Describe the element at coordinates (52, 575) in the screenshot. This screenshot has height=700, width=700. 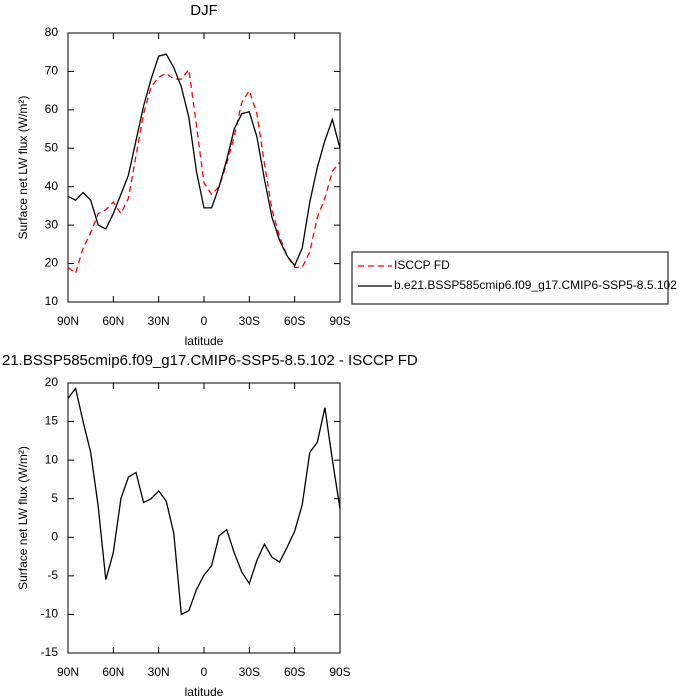
I see `y-tick-label: -5` at that location.